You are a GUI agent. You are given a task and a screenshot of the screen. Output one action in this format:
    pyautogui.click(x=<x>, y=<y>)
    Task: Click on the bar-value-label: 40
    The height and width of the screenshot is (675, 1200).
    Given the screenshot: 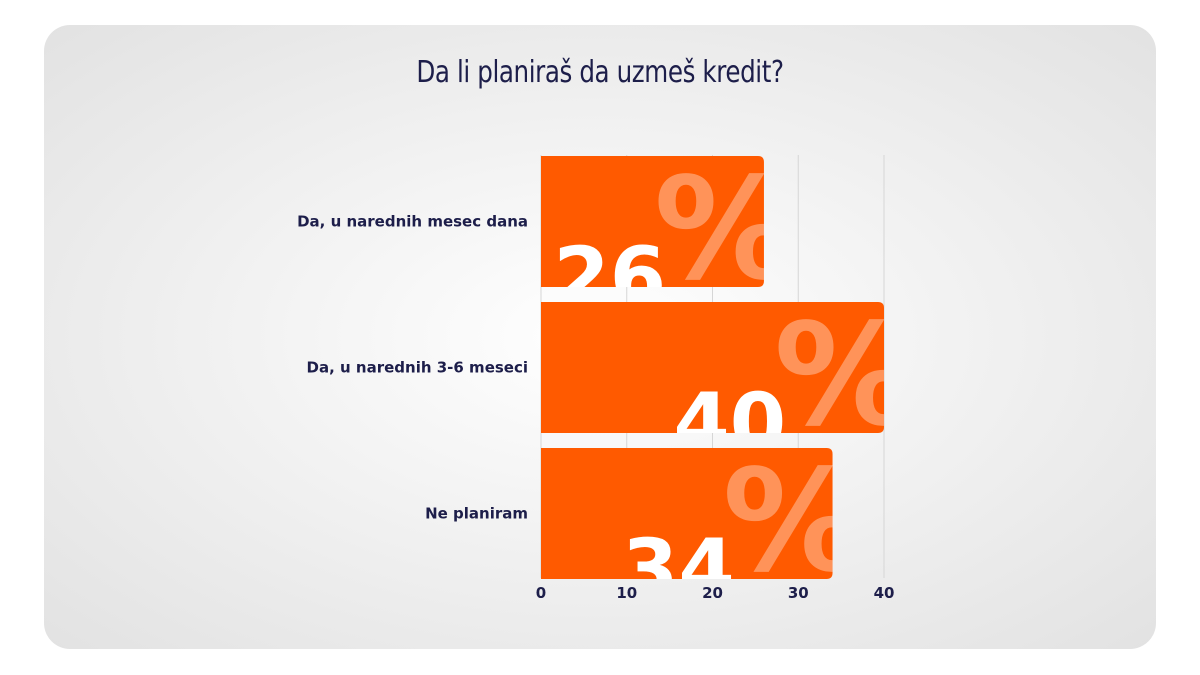 What is the action you would take?
    pyautogui.click(x=729, y=424)
    